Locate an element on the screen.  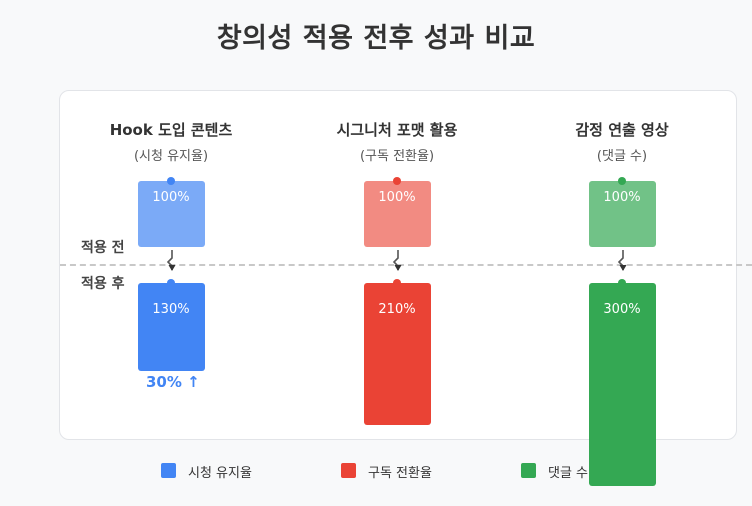
legend-label-emotion: 댓글 수 is located at coordinates (568, 473).